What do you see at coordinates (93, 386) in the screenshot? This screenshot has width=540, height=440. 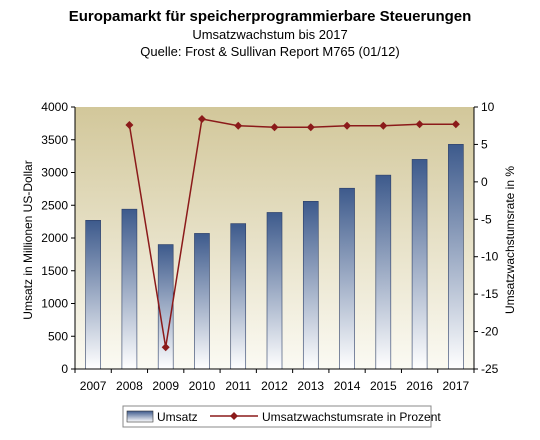 I see `x-tick-label-2007: 2007` at bounding box center [93, 386].